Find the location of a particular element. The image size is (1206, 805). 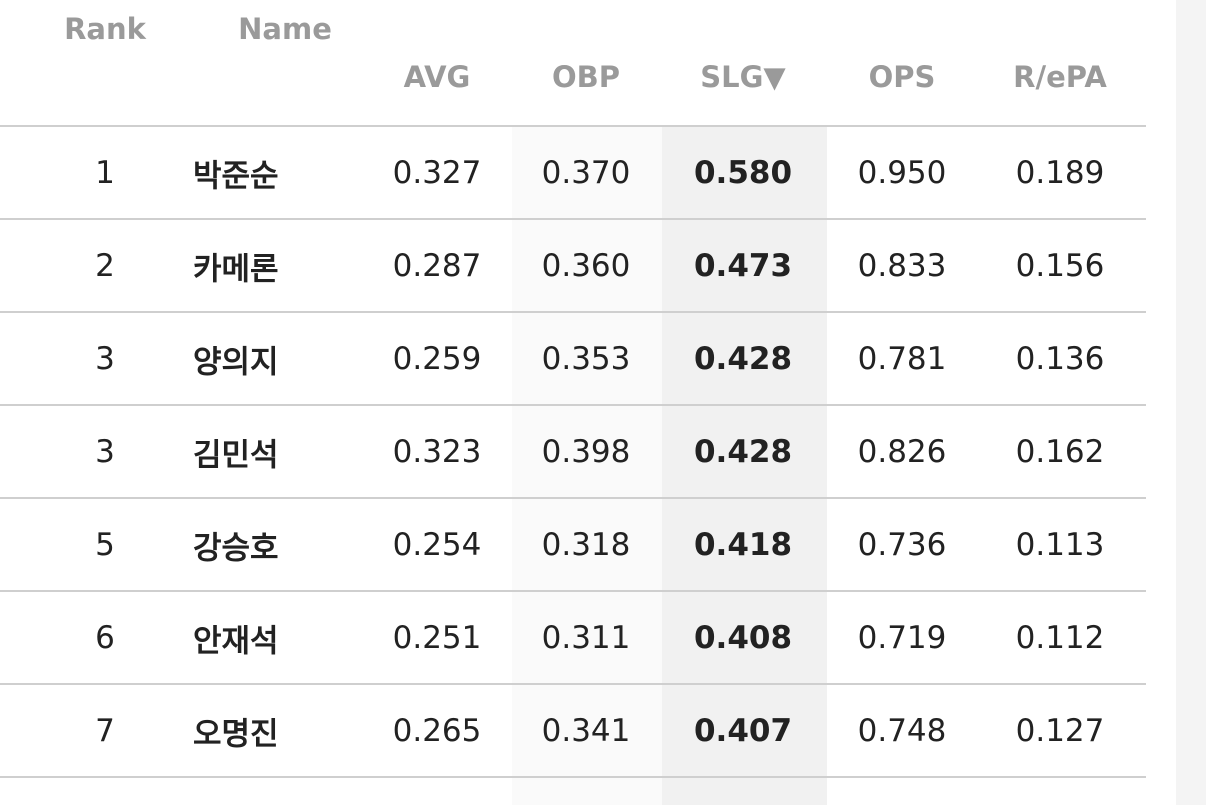

column-header: R/ePA is located at coordinates (1060, 77).